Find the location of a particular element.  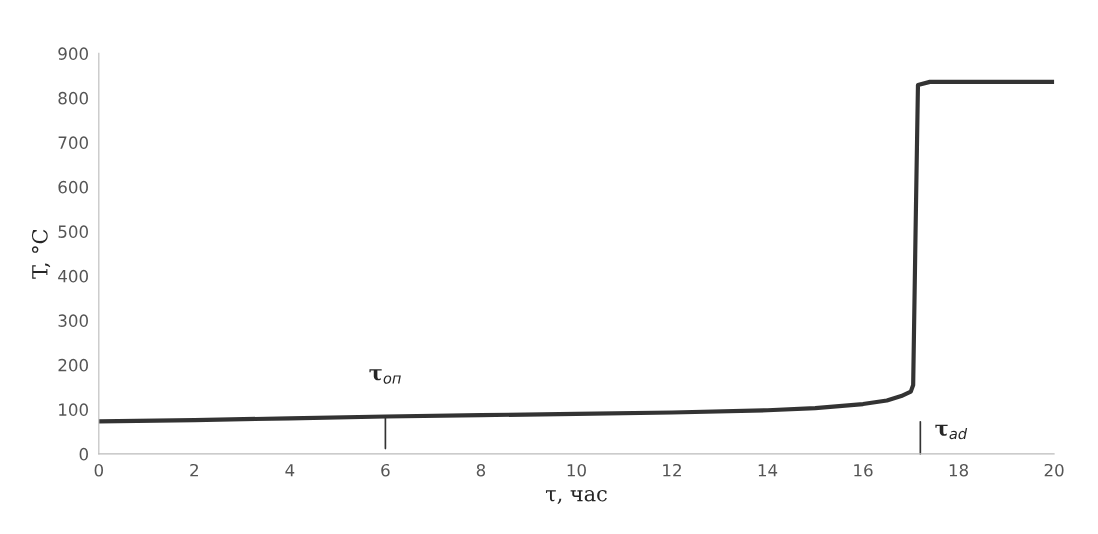

x-tick-label: 14 is located at coordinates (768, 470).